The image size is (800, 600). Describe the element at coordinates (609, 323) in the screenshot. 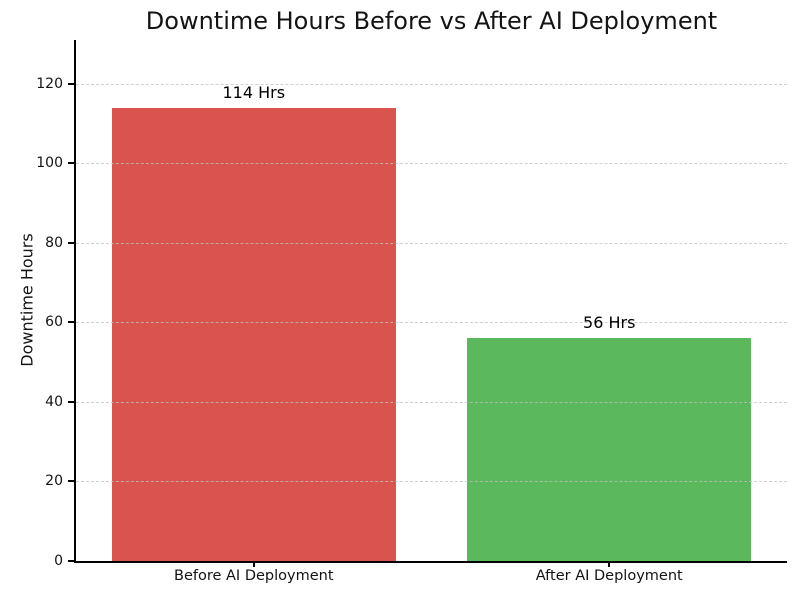

I see `bar-value-label: 56 Hrs` at that location.